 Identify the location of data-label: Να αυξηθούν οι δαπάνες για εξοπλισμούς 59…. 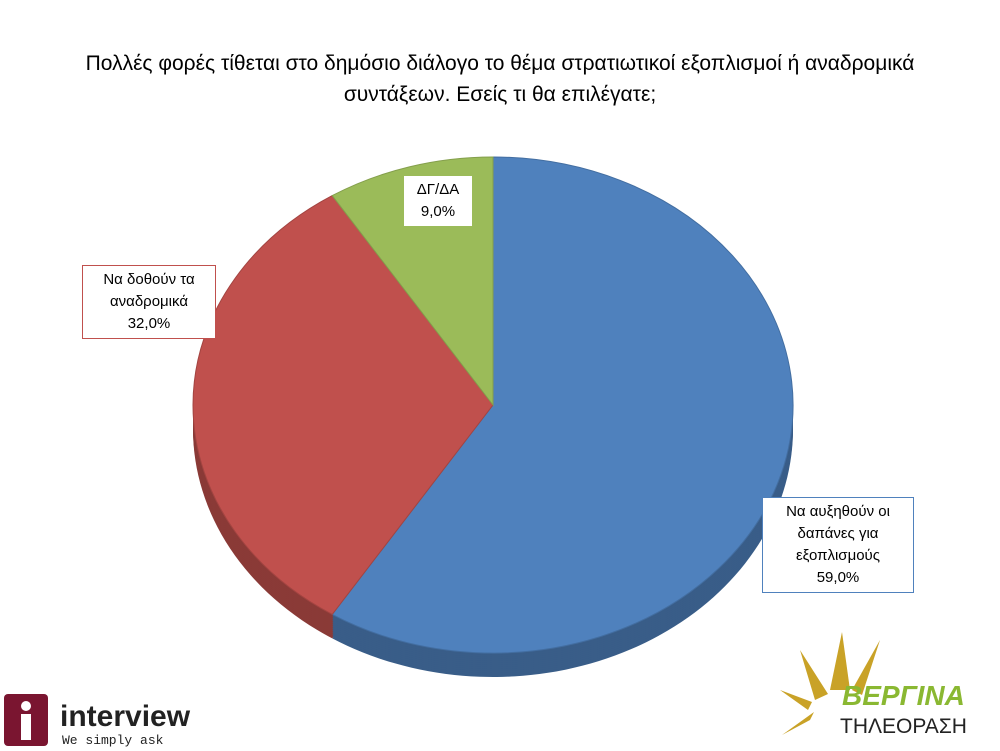
(838, 545).